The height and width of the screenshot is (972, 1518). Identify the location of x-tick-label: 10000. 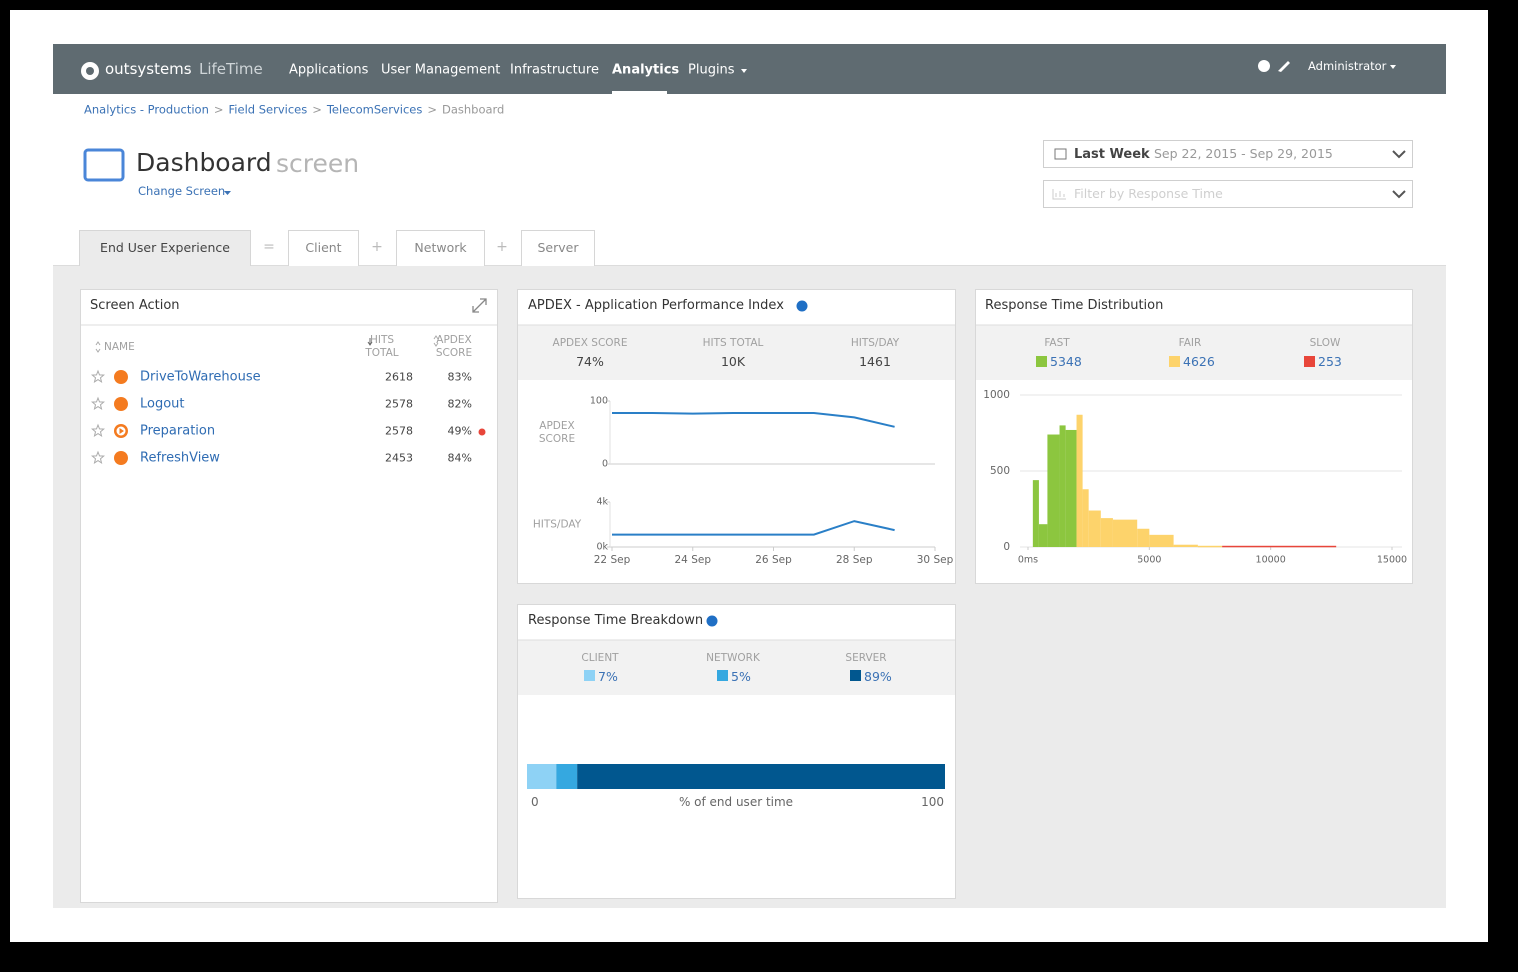
(1270, 560).